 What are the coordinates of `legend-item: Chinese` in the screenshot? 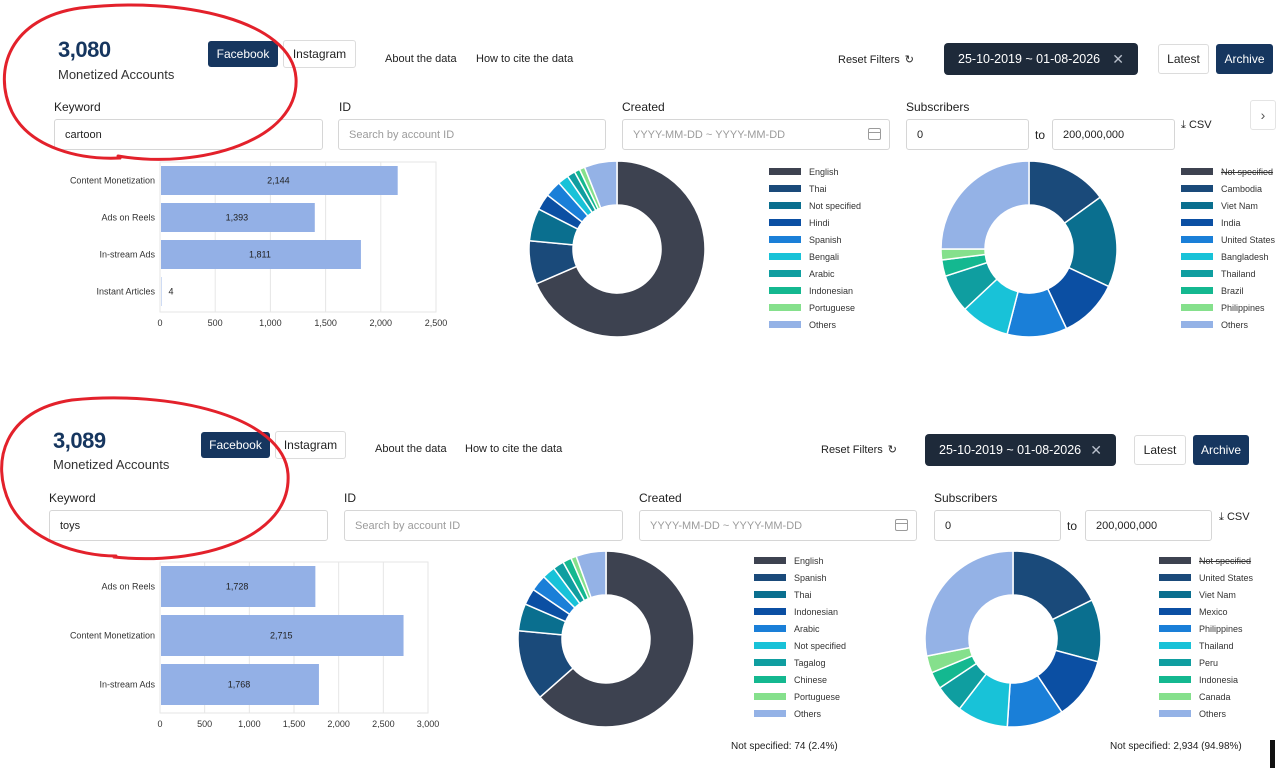 It's located at (800, 679).